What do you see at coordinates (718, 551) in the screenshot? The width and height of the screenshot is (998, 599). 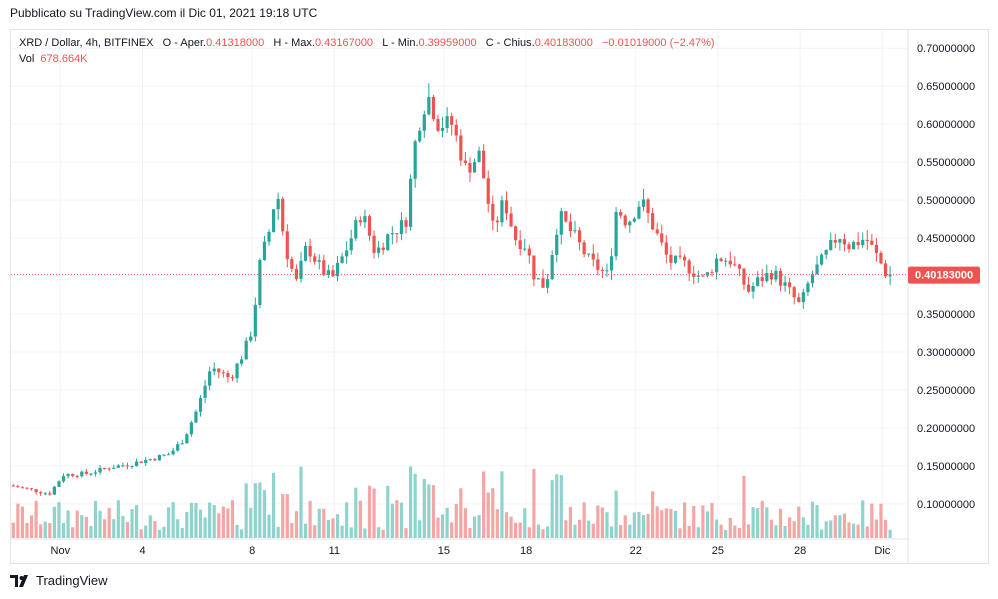 I see `x-tick-label: 25` at bounding box center [718, 551].